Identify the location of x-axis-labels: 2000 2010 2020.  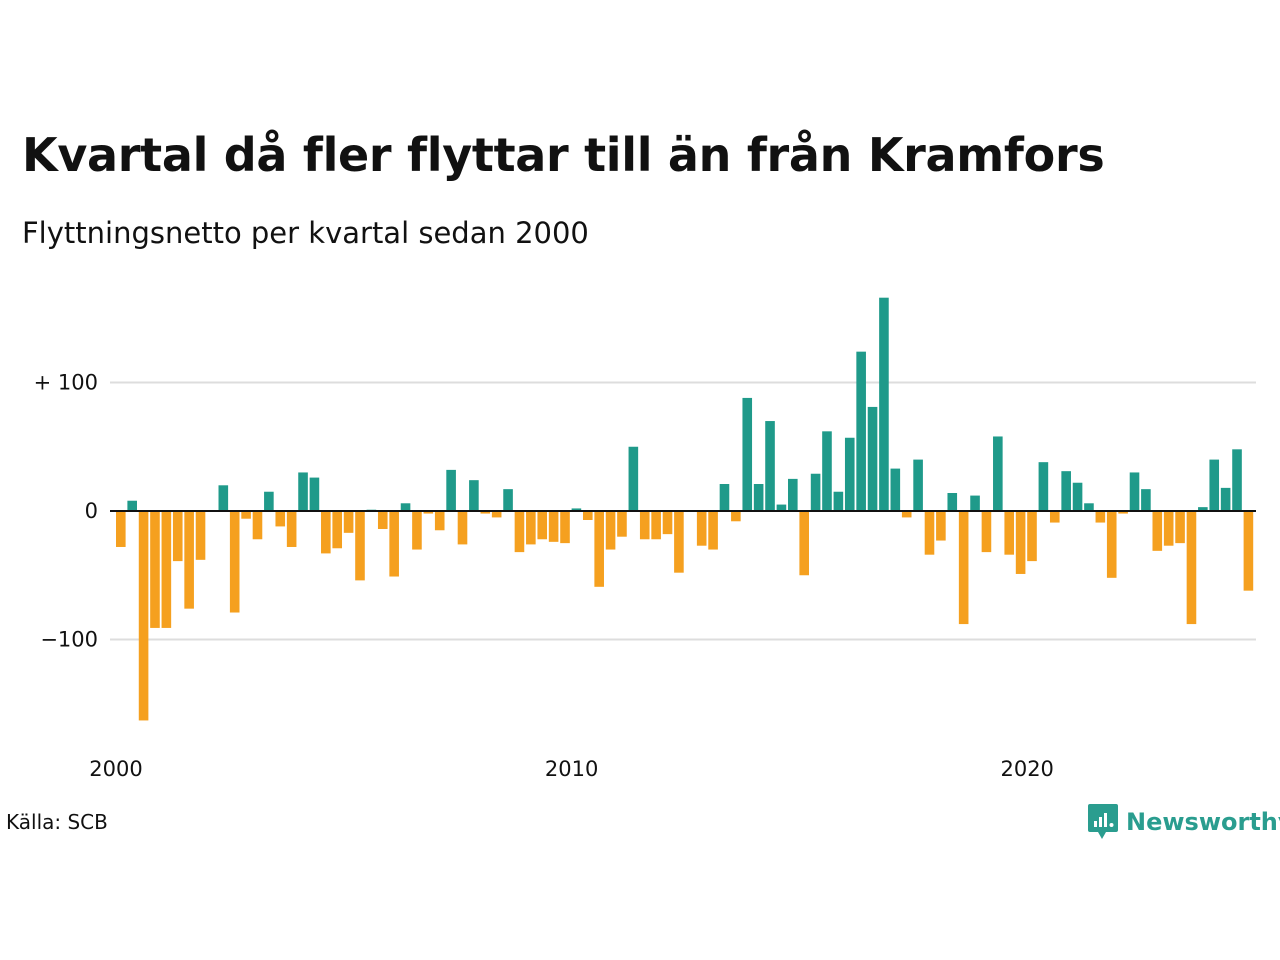
(571, 769).